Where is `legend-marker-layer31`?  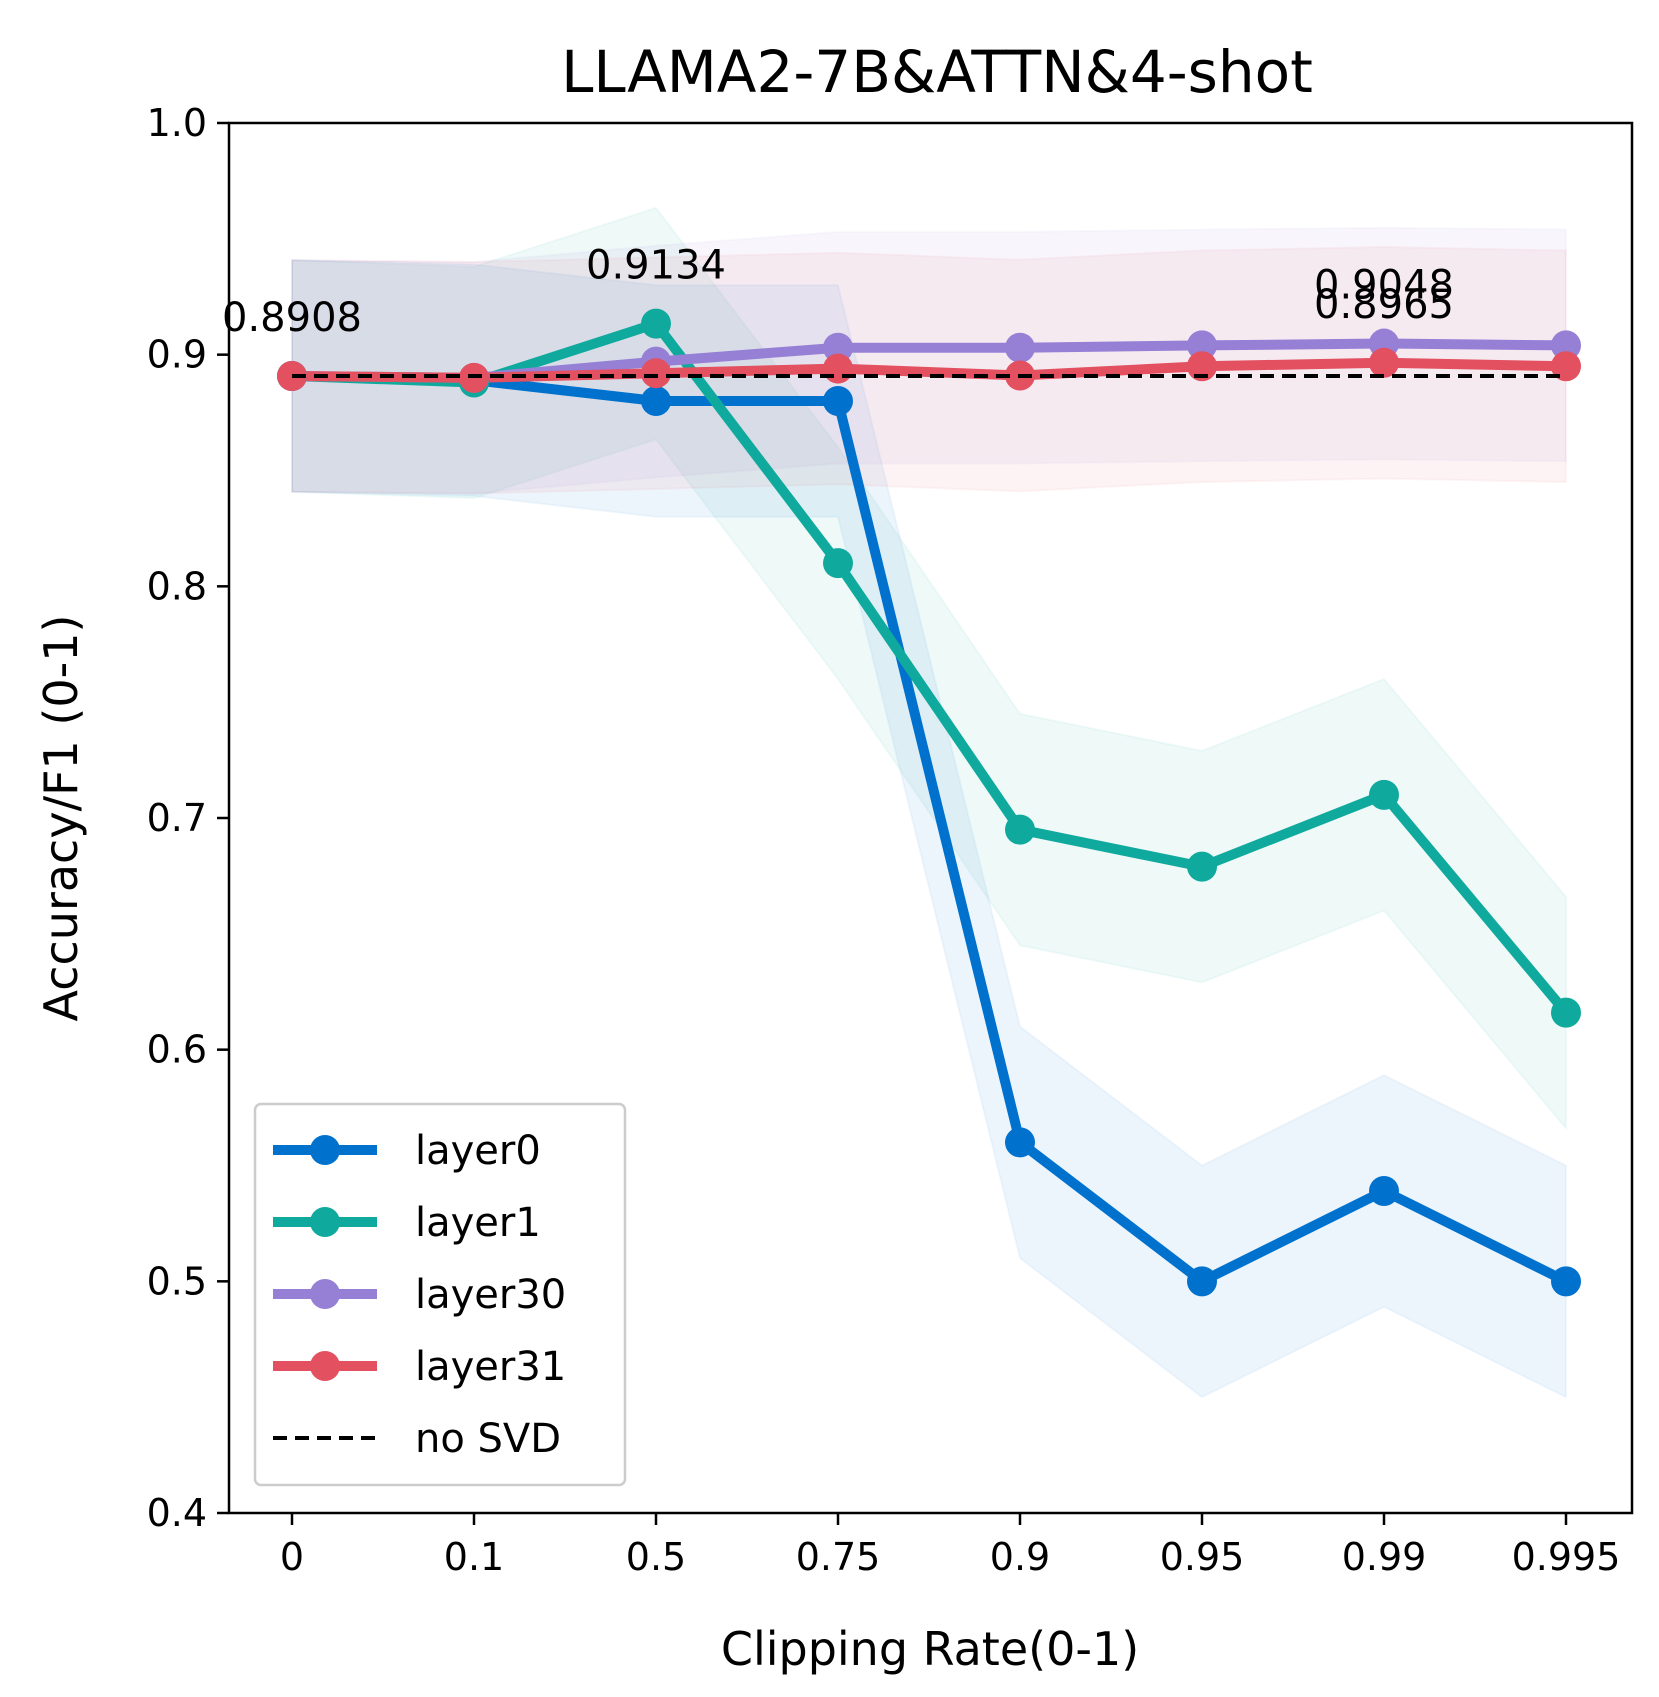 legend-marker-layer31 is located at coordinates (325, 1366).